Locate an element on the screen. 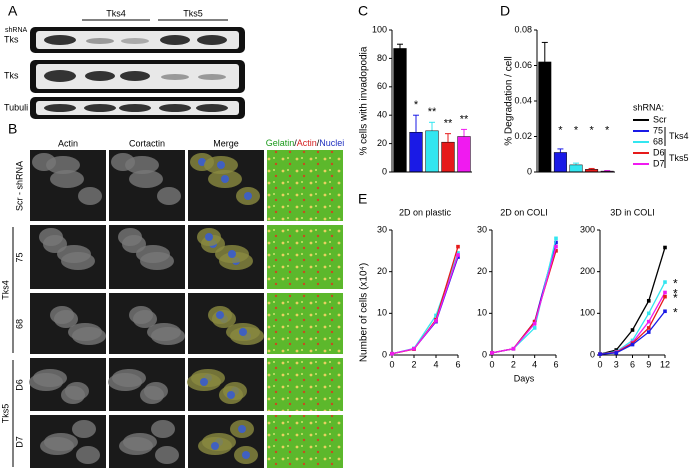  y-tick-label: 80 is located at coordinates (382, 58).